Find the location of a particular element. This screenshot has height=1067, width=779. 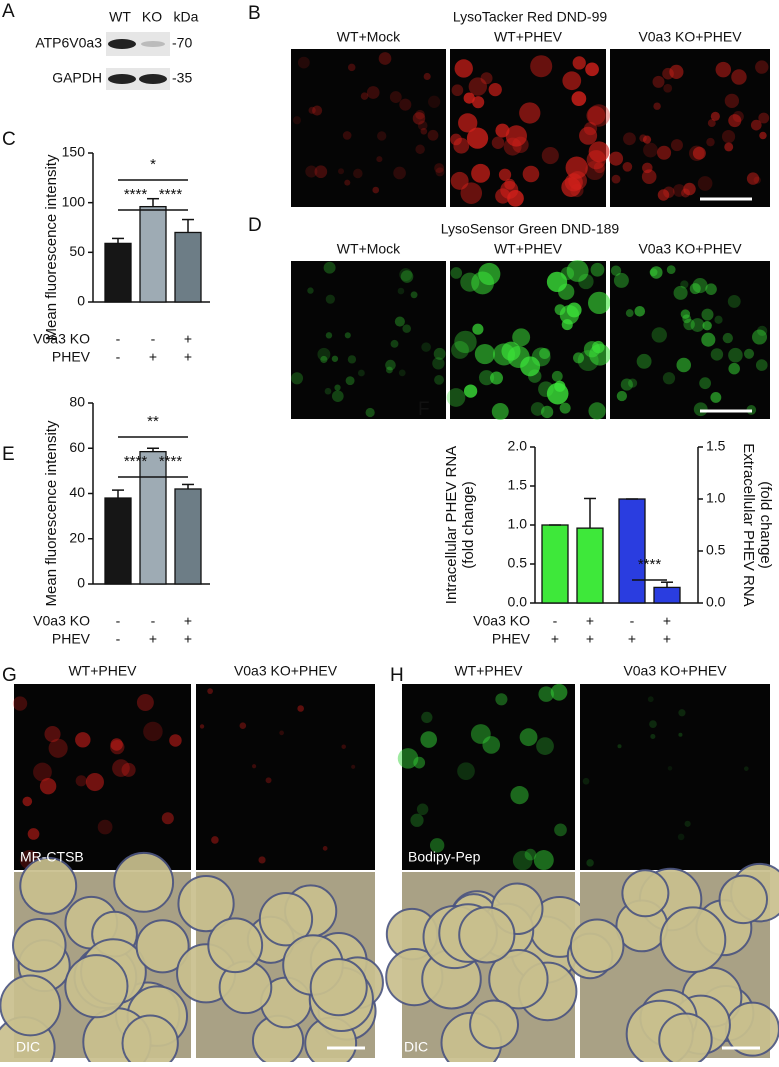

y2-tick-label: 0.5 is located at coordinates (716, 550).